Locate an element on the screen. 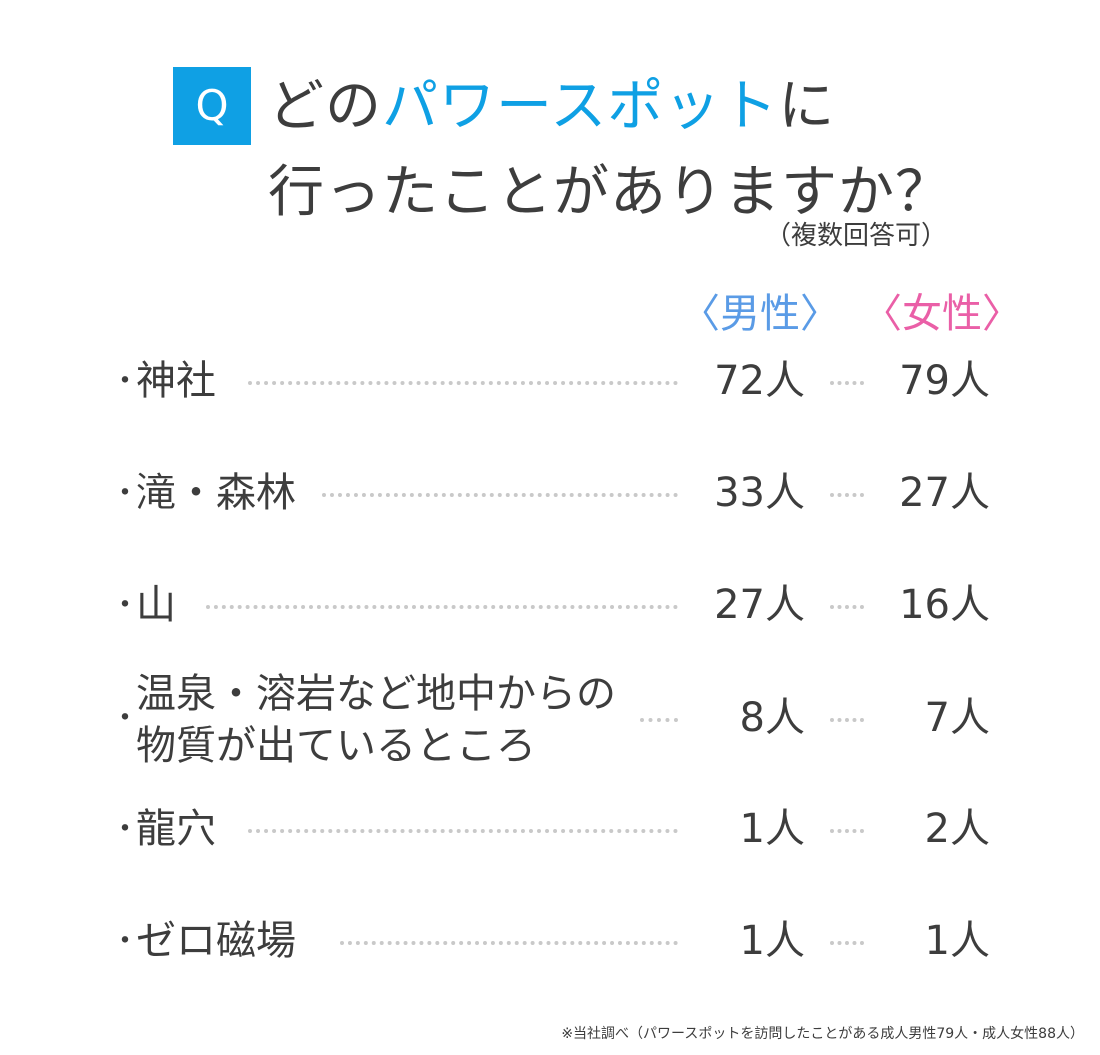  row-label-line1: ゼロ磁場 is located at coordinates (216, 941).